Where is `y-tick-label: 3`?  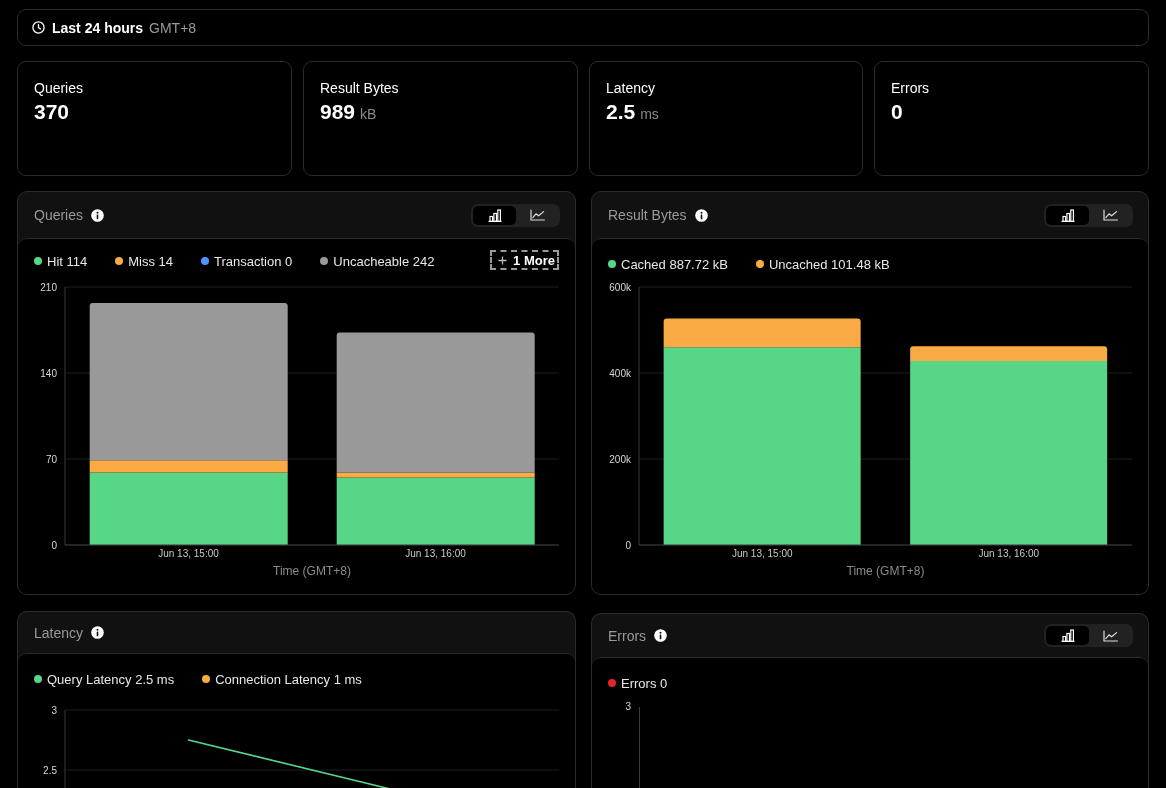
y-tick-label: 3 is located at coordinates (54, 710).